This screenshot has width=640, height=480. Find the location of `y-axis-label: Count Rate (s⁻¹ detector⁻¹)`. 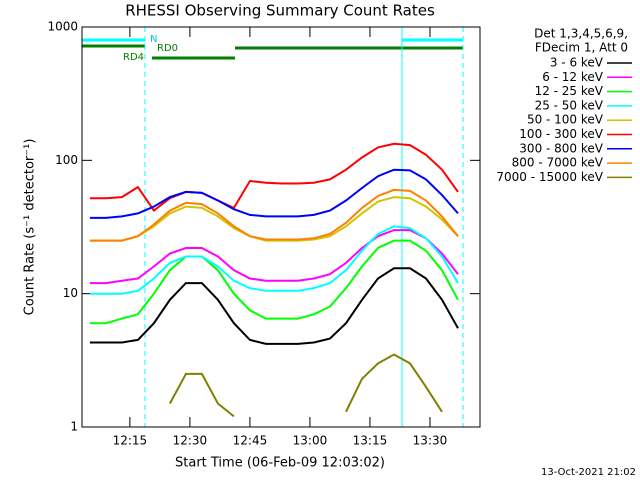

y-axis-label: Count Rate (s⁻¹ detector⁻¹) is located at coordinates (30, 227).